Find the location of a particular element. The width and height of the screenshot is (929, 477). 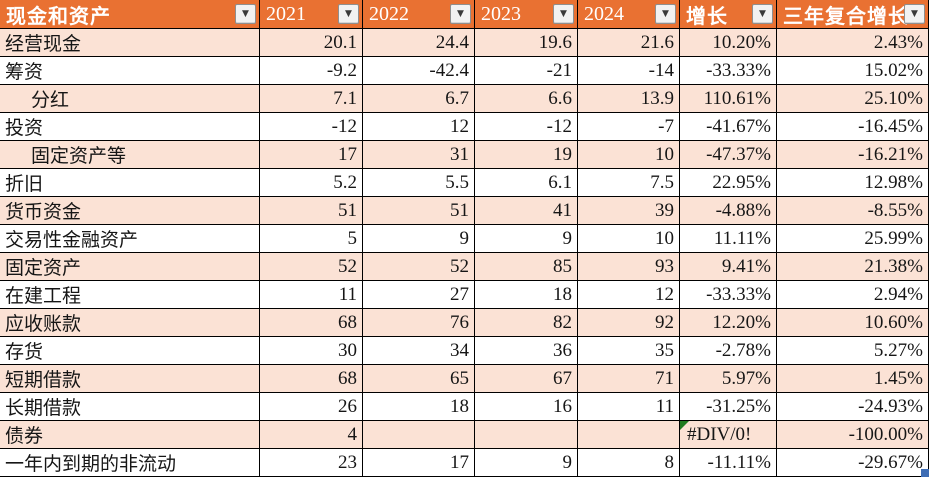

value-cell: 15.02% is located at coordinates (853, 71).